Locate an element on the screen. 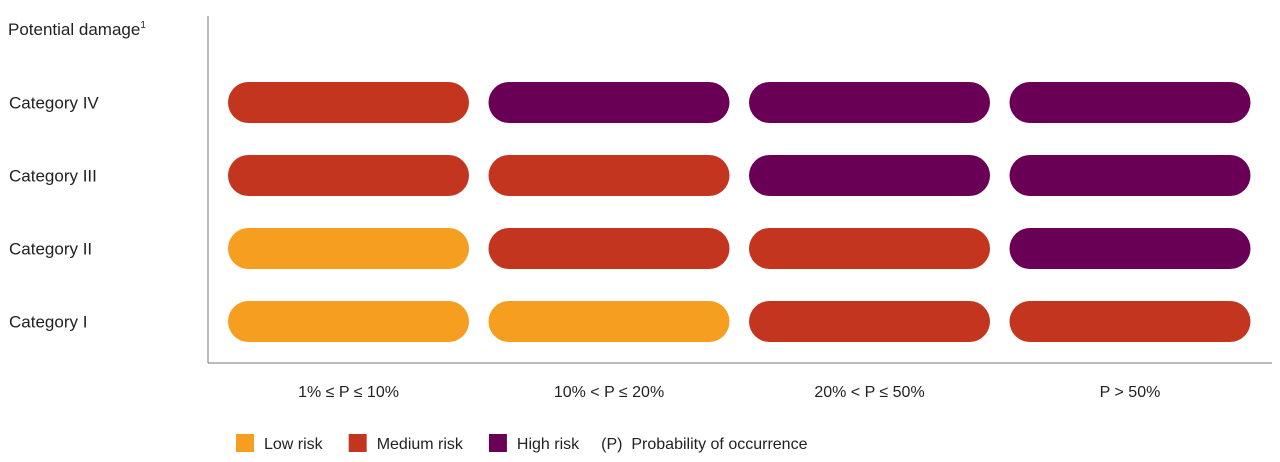 This screenshot has width=1280, height=462. cell-category-iii-col-2-medium-risk is located at coordinates (609, 175).